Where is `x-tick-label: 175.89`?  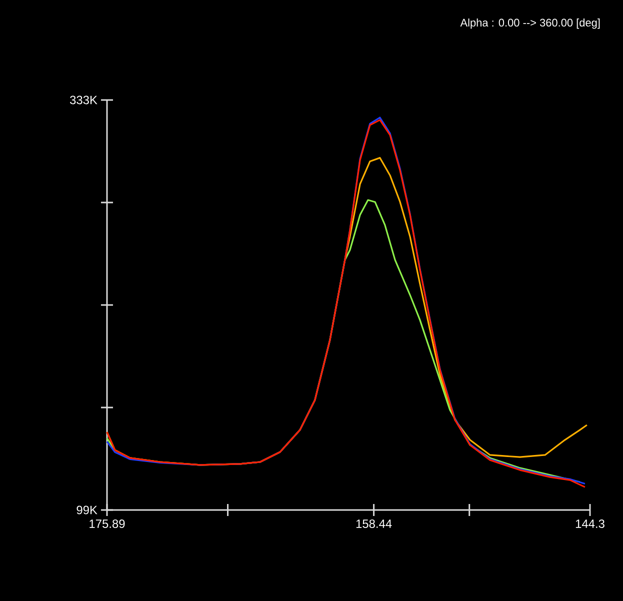
x-tick-label: 175.89 is located at coordinates (107, 524).